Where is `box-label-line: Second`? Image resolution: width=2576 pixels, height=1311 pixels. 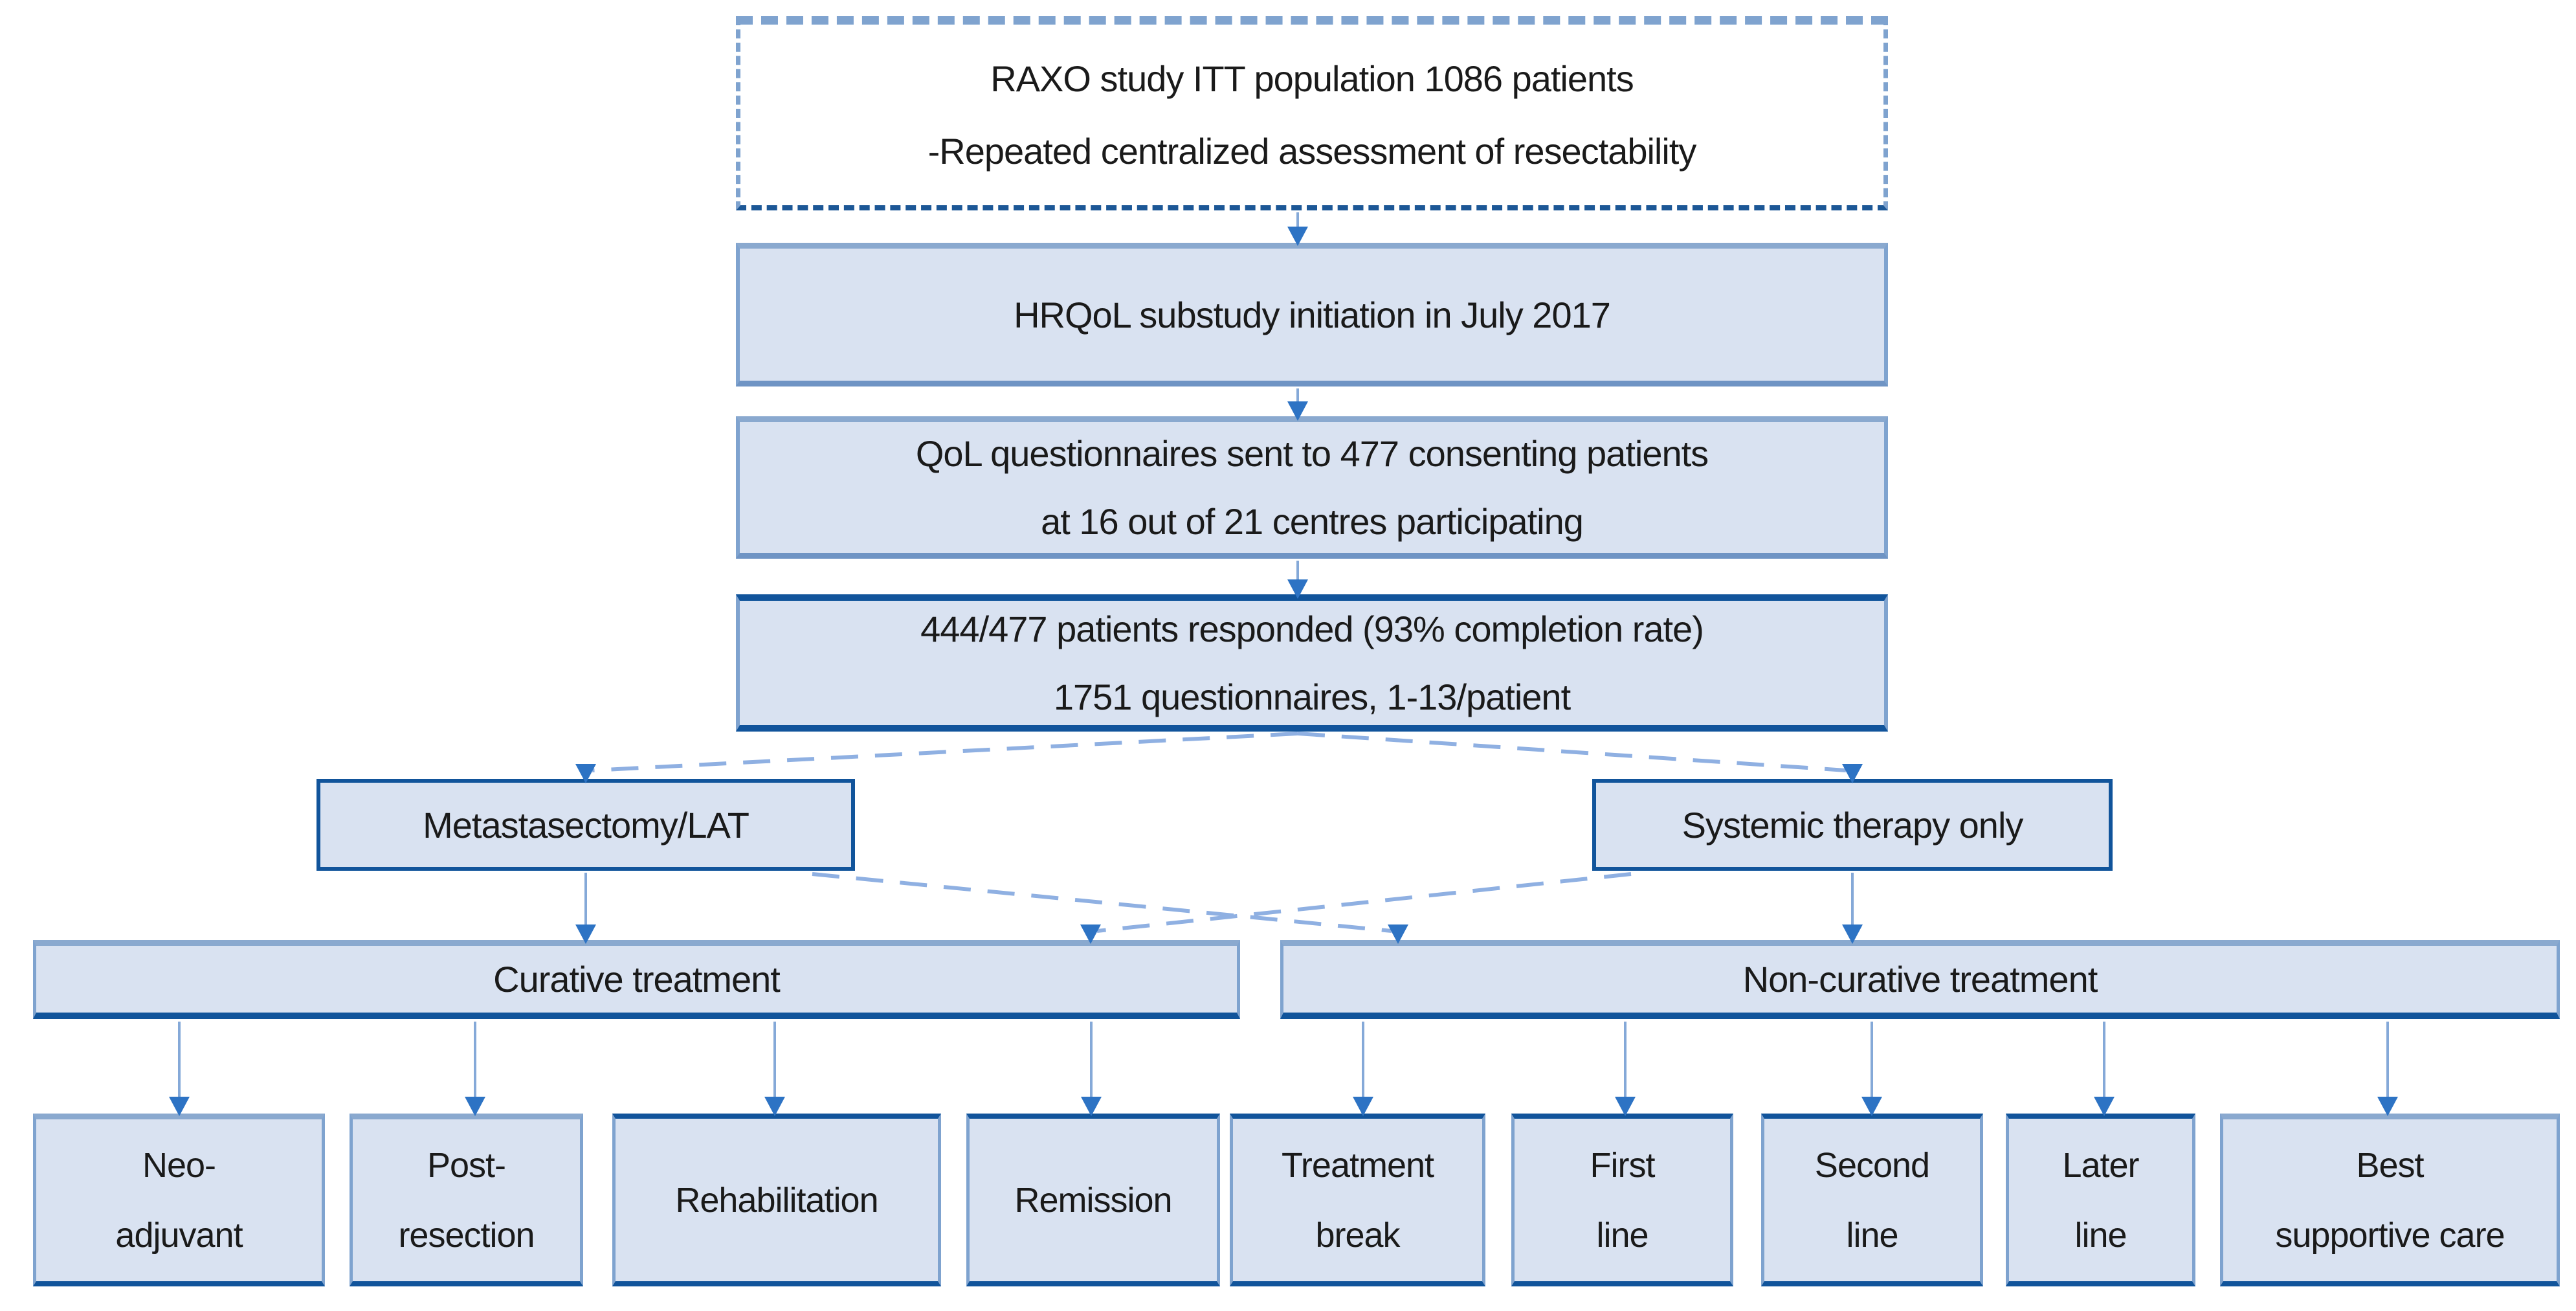 box-label-line: Second is located at coordinates (1872, 1165).